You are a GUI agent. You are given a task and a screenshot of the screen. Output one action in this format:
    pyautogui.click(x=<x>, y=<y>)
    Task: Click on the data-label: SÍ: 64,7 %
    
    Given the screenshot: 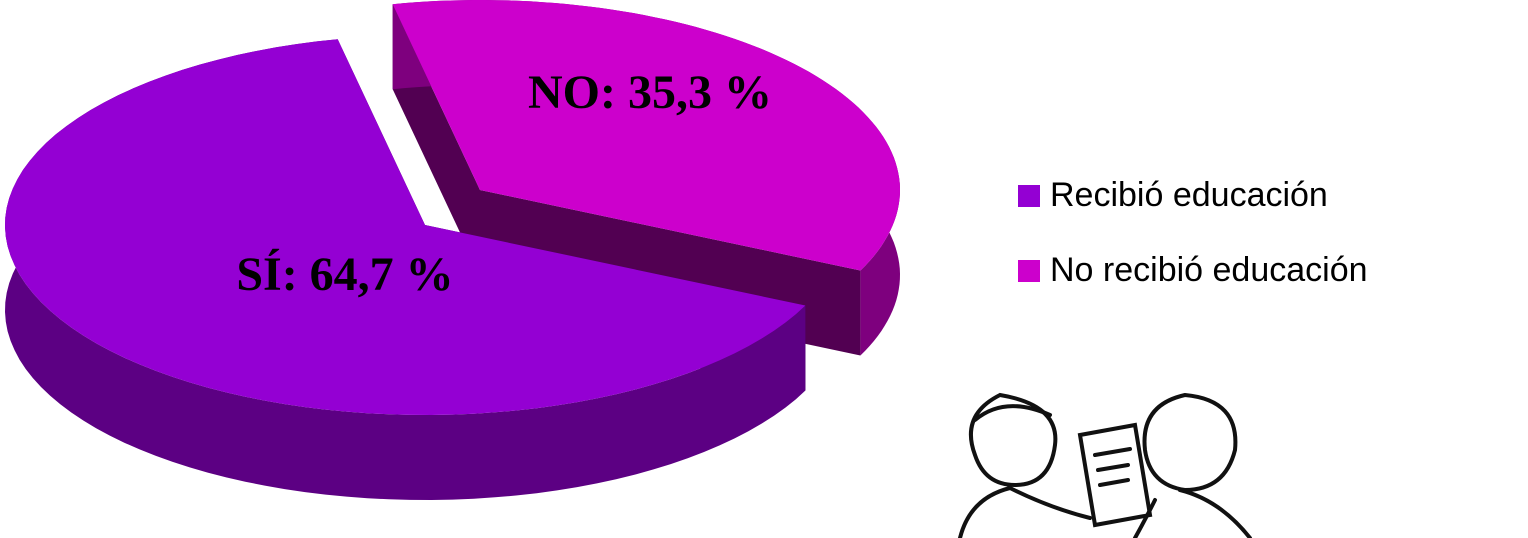 What is the action you would take?
    pyautogui.click(x=344, y=274)
    